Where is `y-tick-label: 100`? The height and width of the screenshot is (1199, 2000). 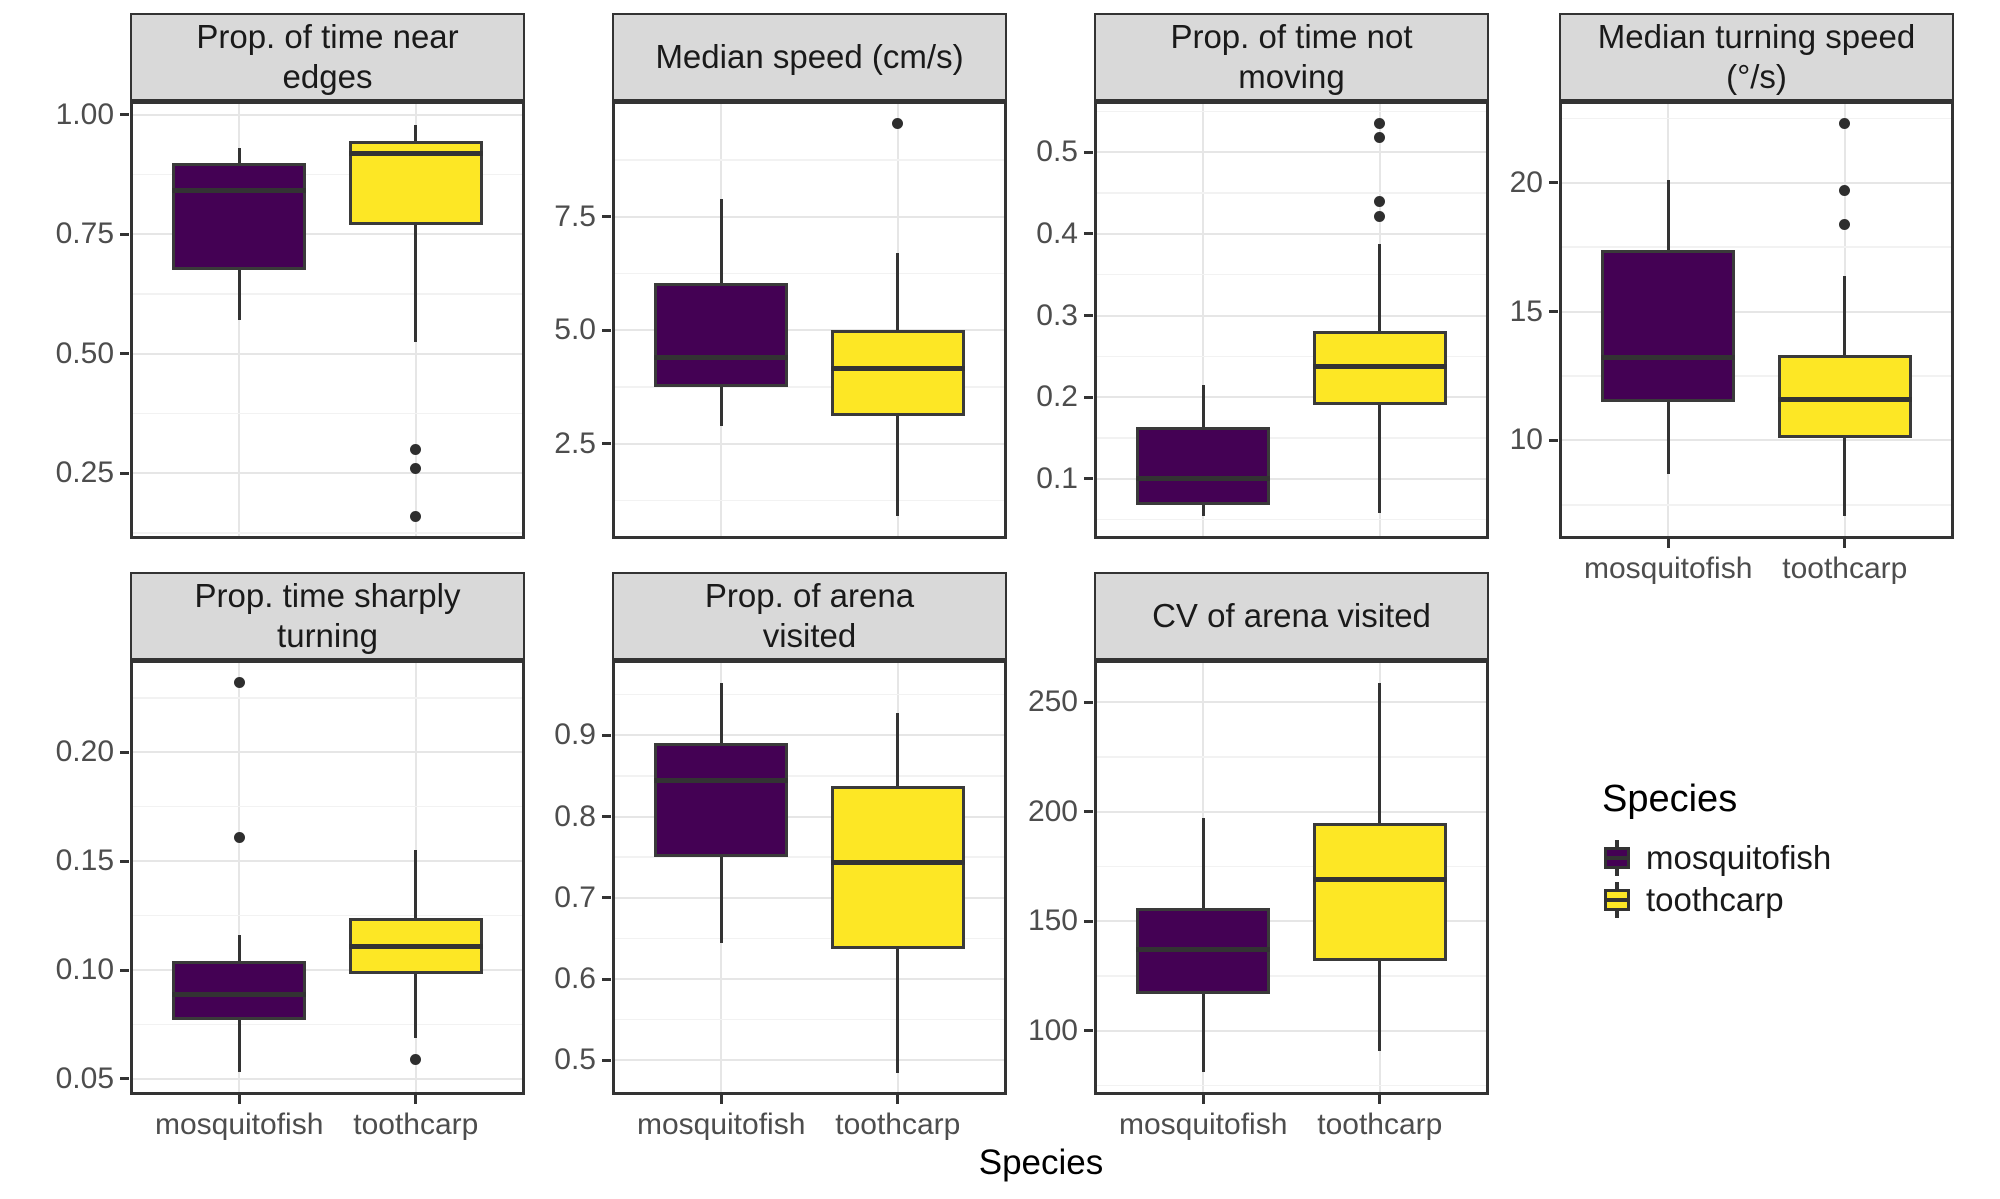
y-tick-label: 100 is located at coordinates (1052, 1030).